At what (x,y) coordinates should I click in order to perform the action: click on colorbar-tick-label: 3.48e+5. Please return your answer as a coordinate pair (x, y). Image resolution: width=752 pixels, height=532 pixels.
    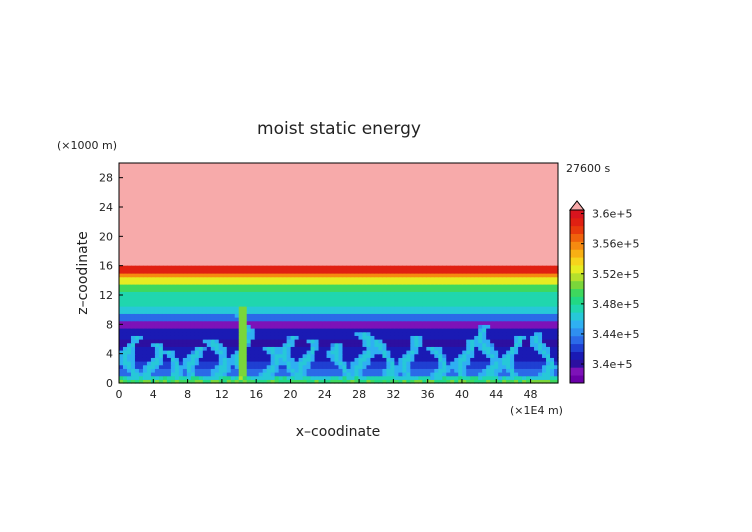
    Looking at the image, I should click on (615, 304).